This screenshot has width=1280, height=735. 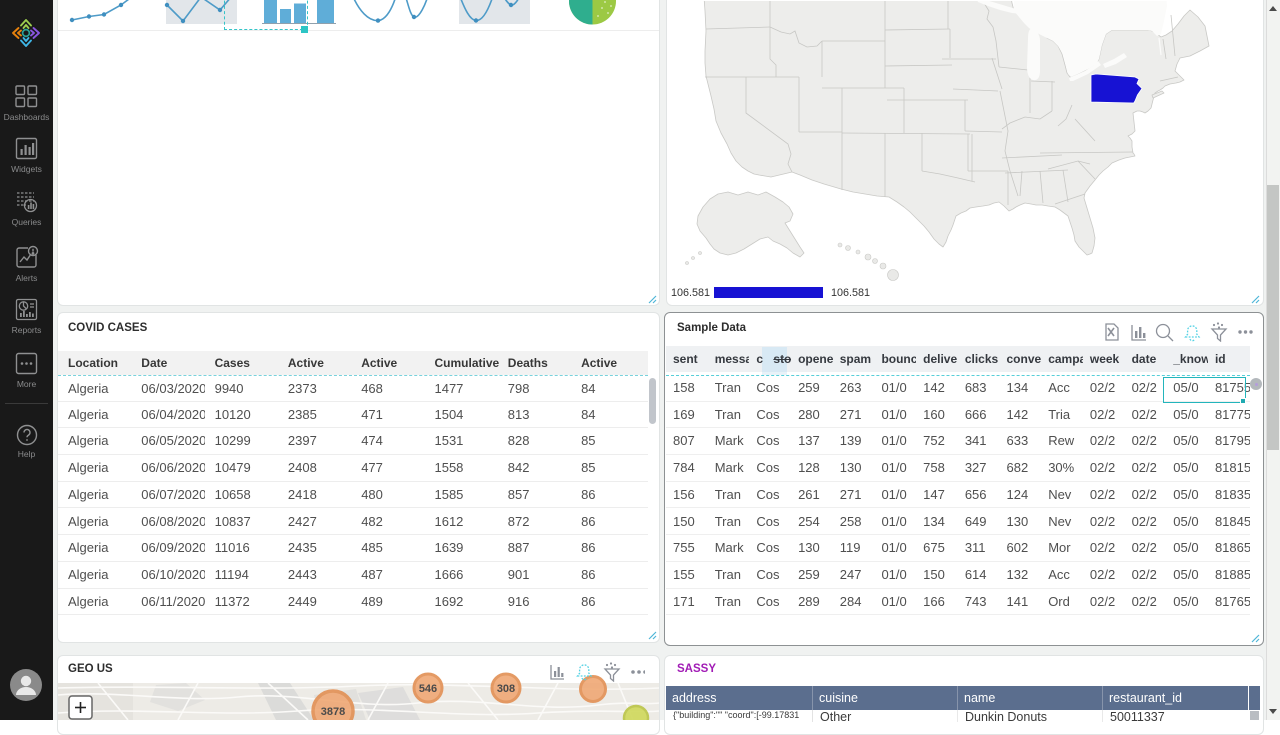 I want to click on svg-text: 308, so click(x=506, y=689).